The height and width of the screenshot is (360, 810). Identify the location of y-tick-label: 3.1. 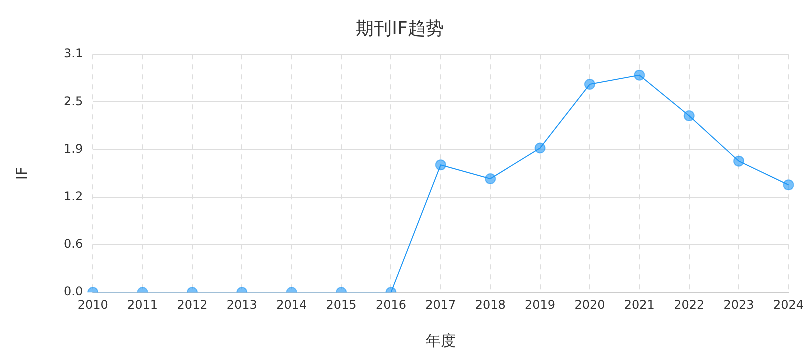
(74, 53).